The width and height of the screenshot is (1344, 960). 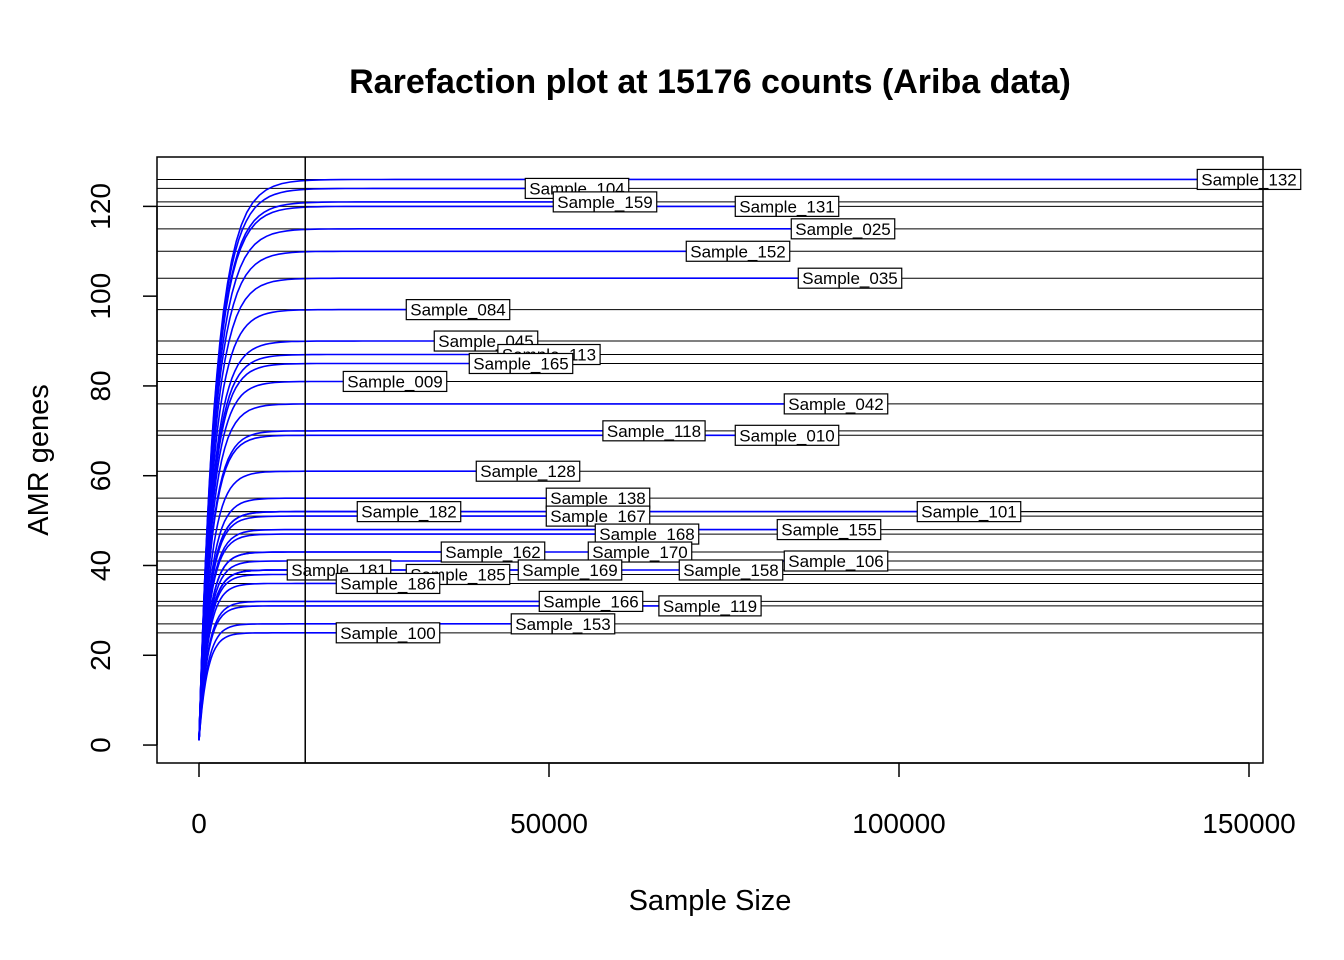 I want to click on sample-label: Sample_106, so click(x=836, y=561).